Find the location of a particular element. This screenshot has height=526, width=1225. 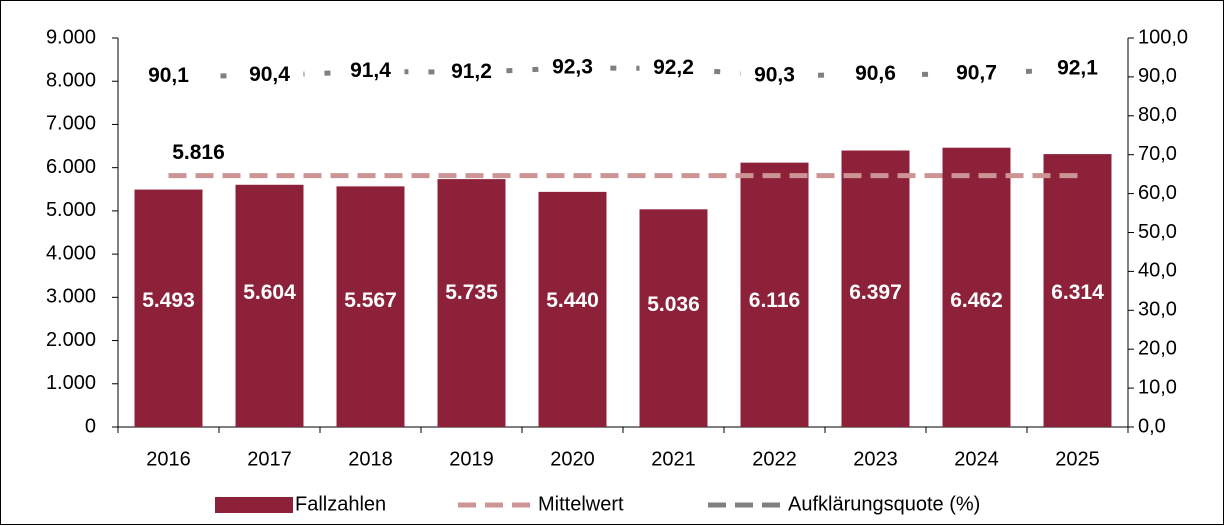

y2-tick-label: 80,0 is located at coordinates (1157, 115).